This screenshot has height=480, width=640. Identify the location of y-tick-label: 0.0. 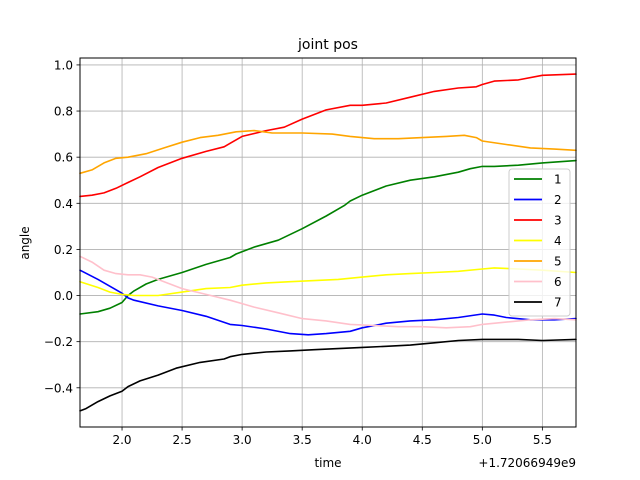
(63, 296).